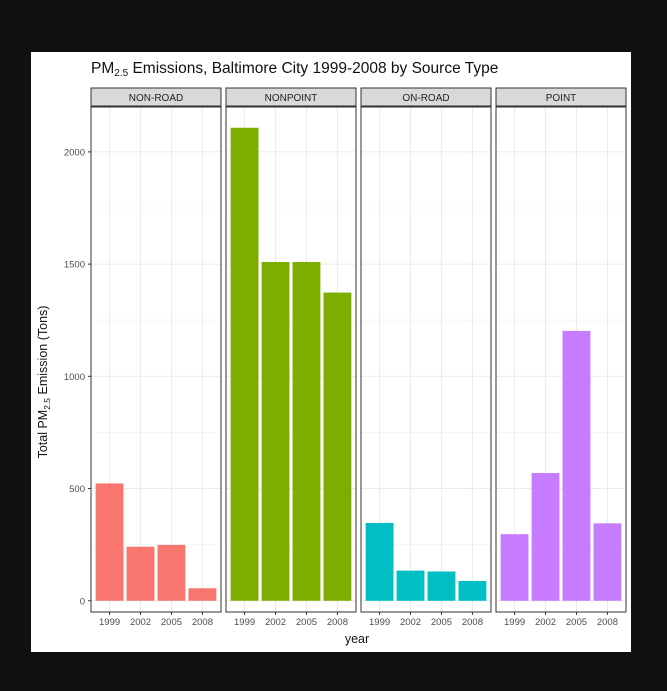 This screenshot has width=667, height=691. I want to click on bar-nonpoint-2005, so click(306, 431).